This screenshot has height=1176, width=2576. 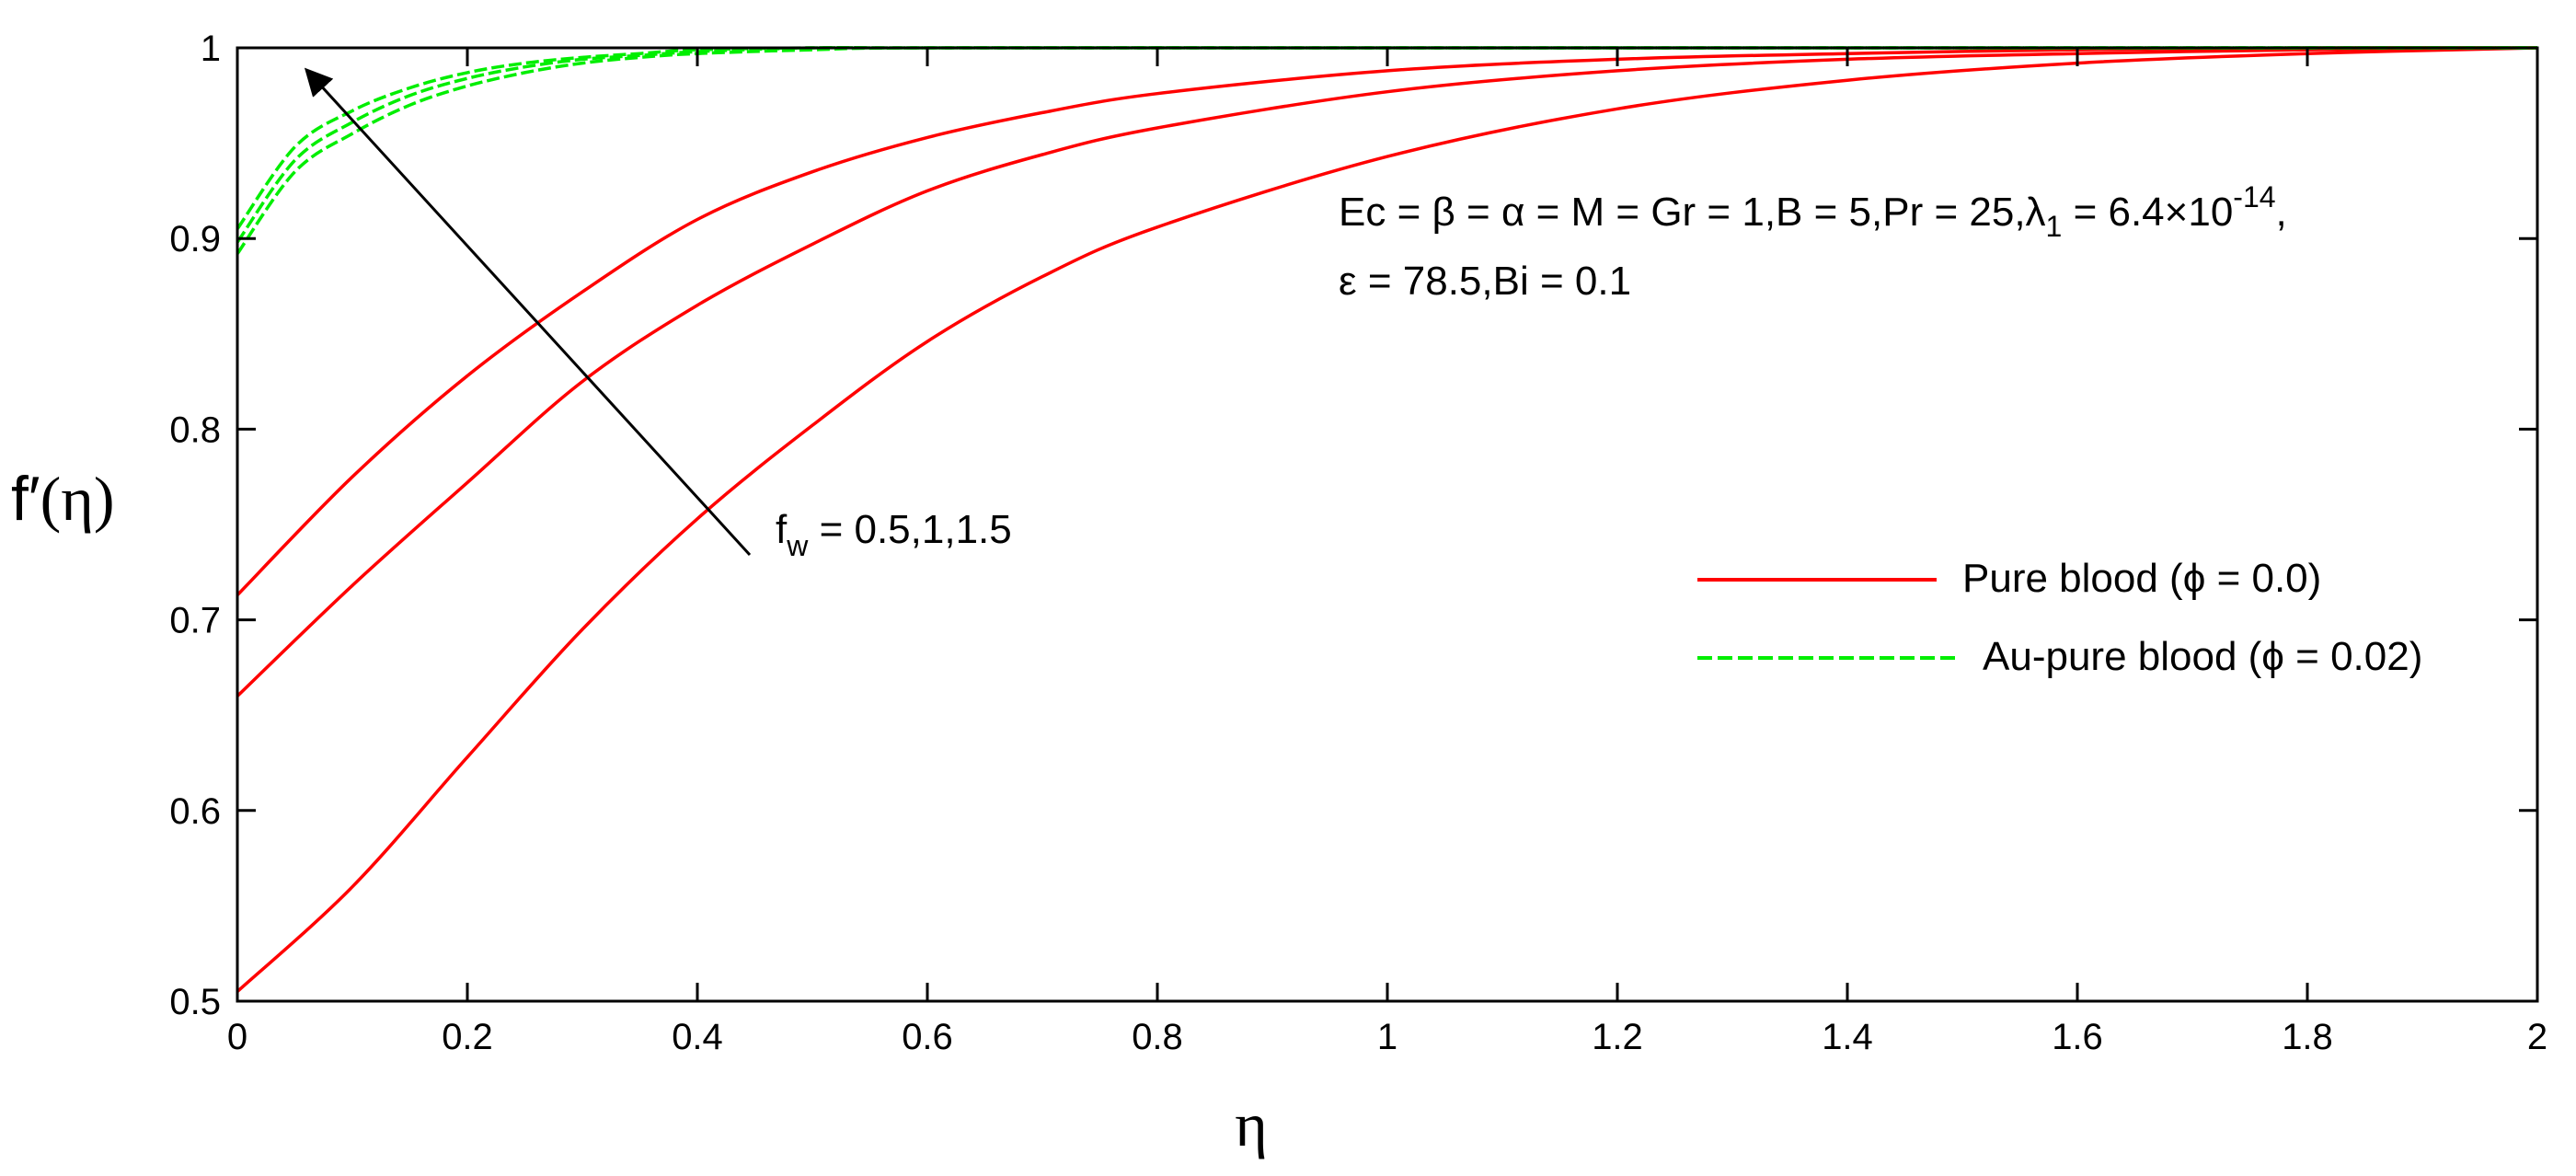 What do you see at coordinates (2202, 656) in the screenshot?
I see `legend-label-au-pure-blood: Au-pure blood (ϕ = 0.02)` at bounding box center [2202, 656].